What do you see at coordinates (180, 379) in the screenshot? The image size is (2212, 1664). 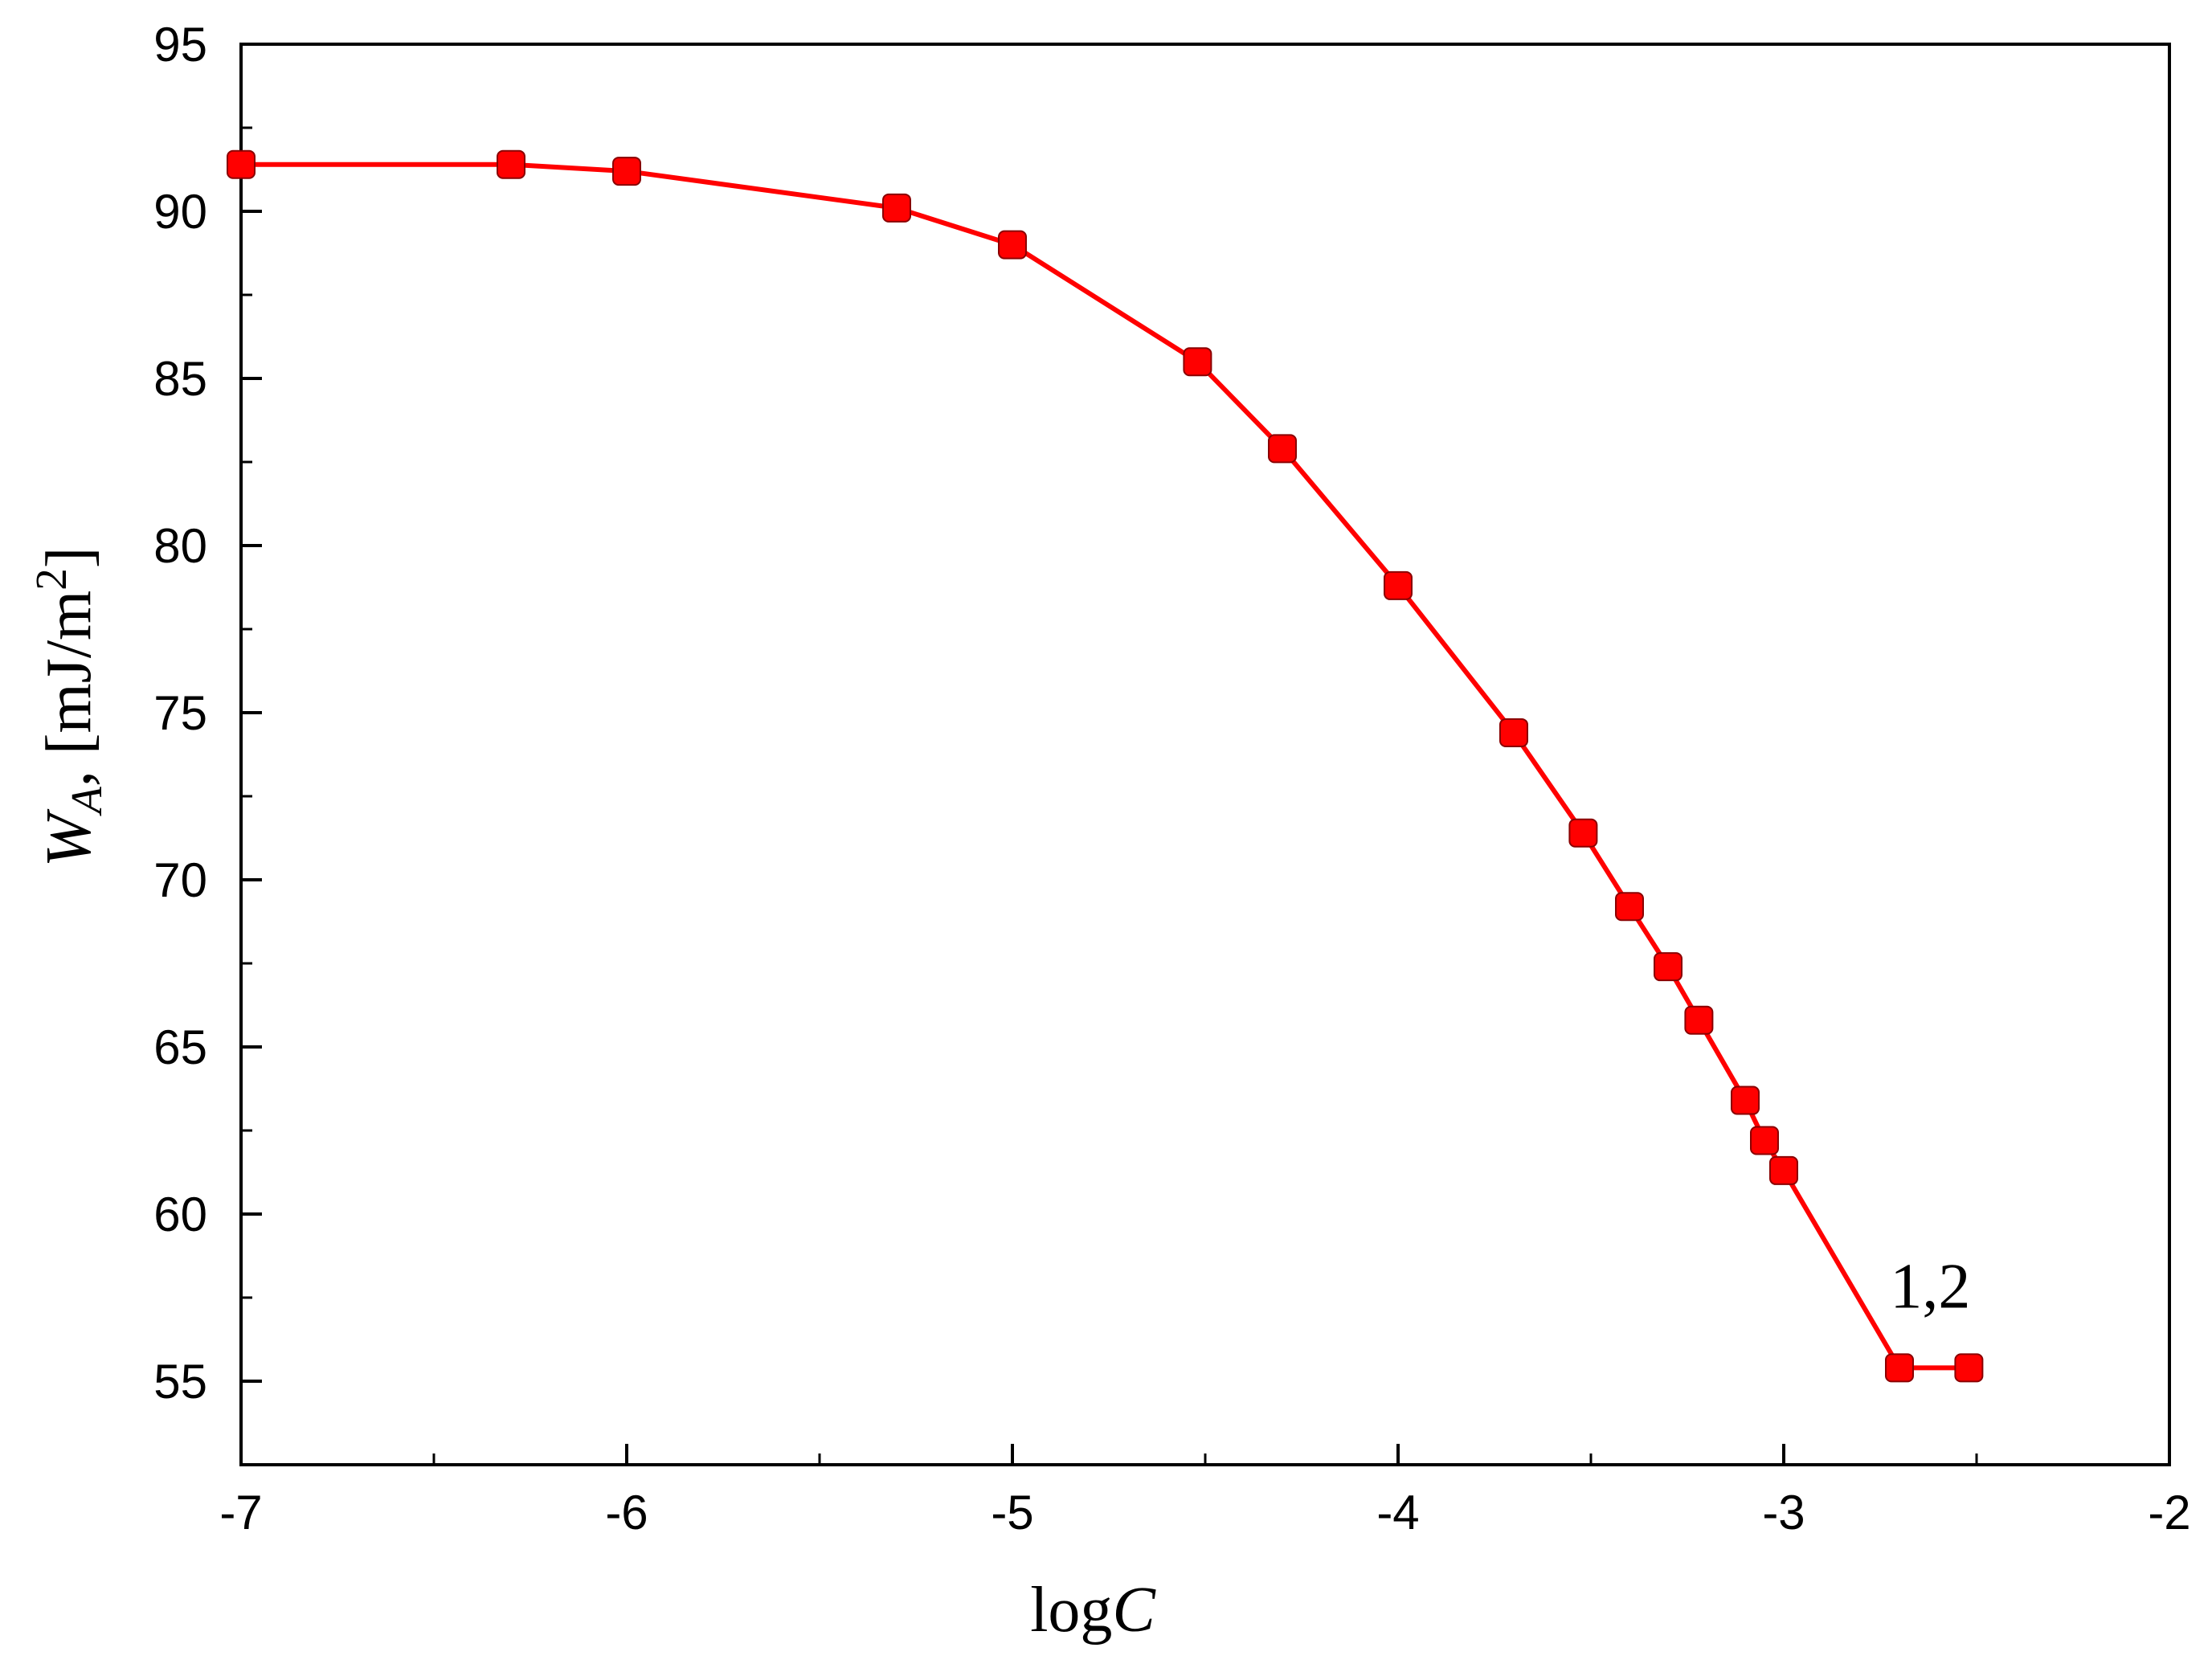 I see `y-tick-label: 85` at bounding box center [180, 379].